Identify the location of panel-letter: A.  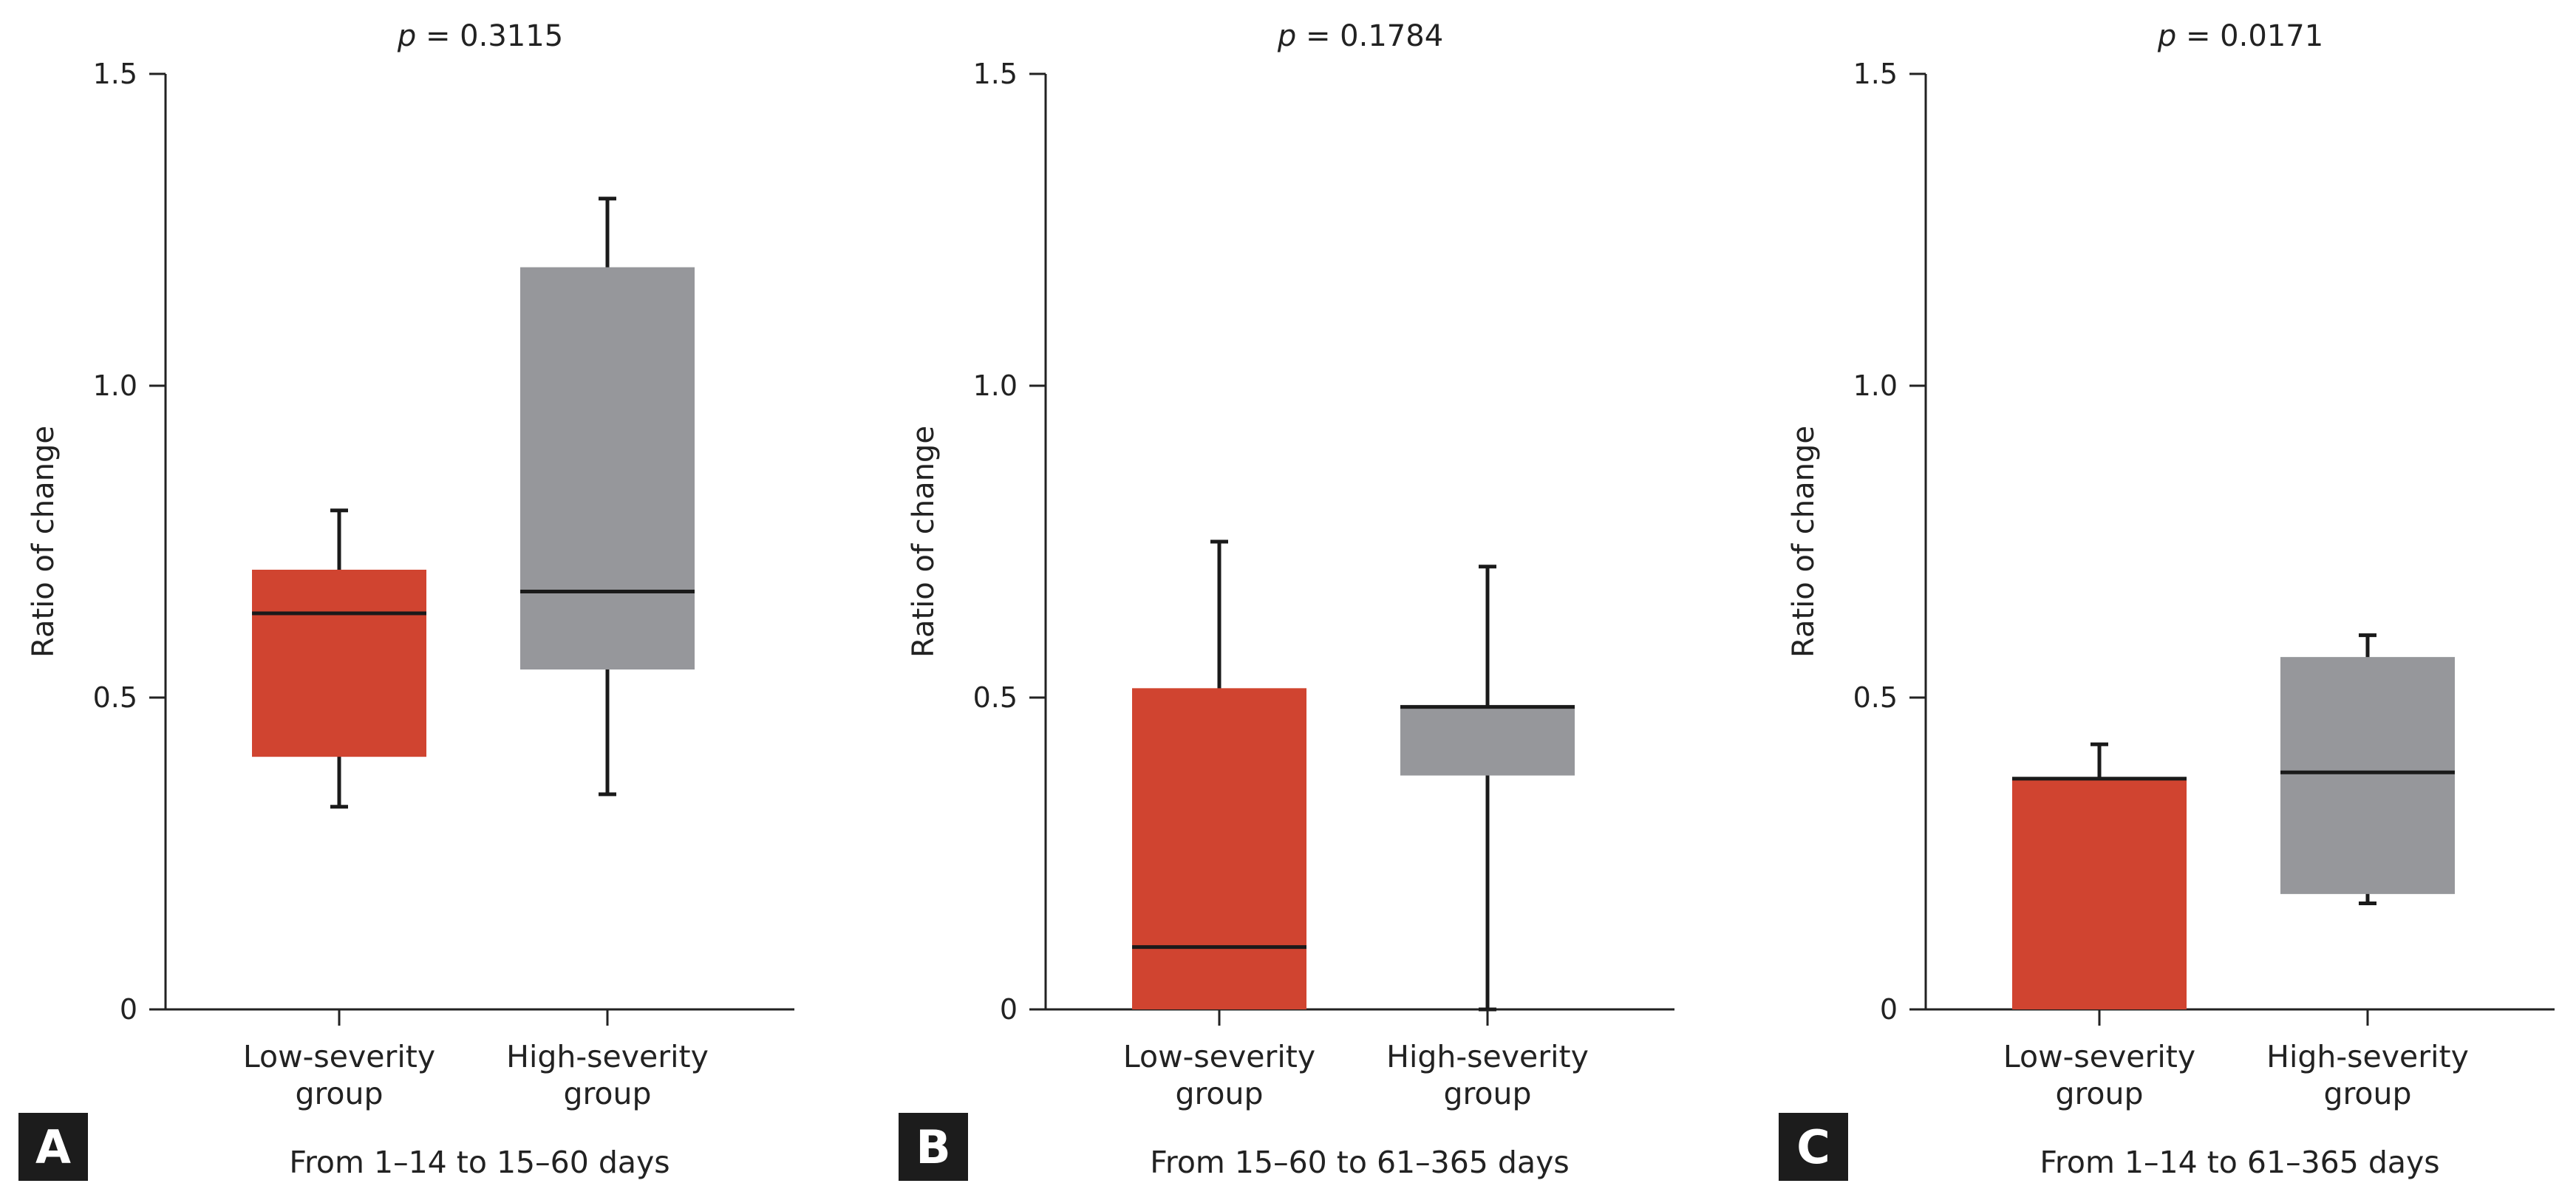
(53, 1147).